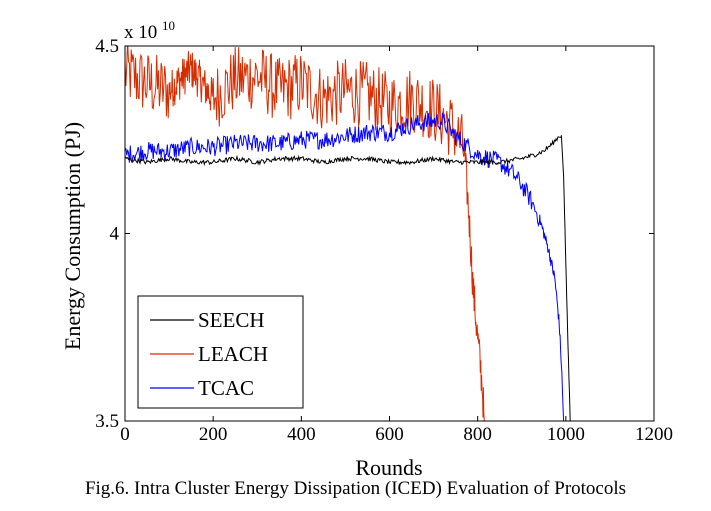  Describe the element at coordinates (226, 388) in the screenshot. I see `legend-label-tcac: TCAC` at that location.